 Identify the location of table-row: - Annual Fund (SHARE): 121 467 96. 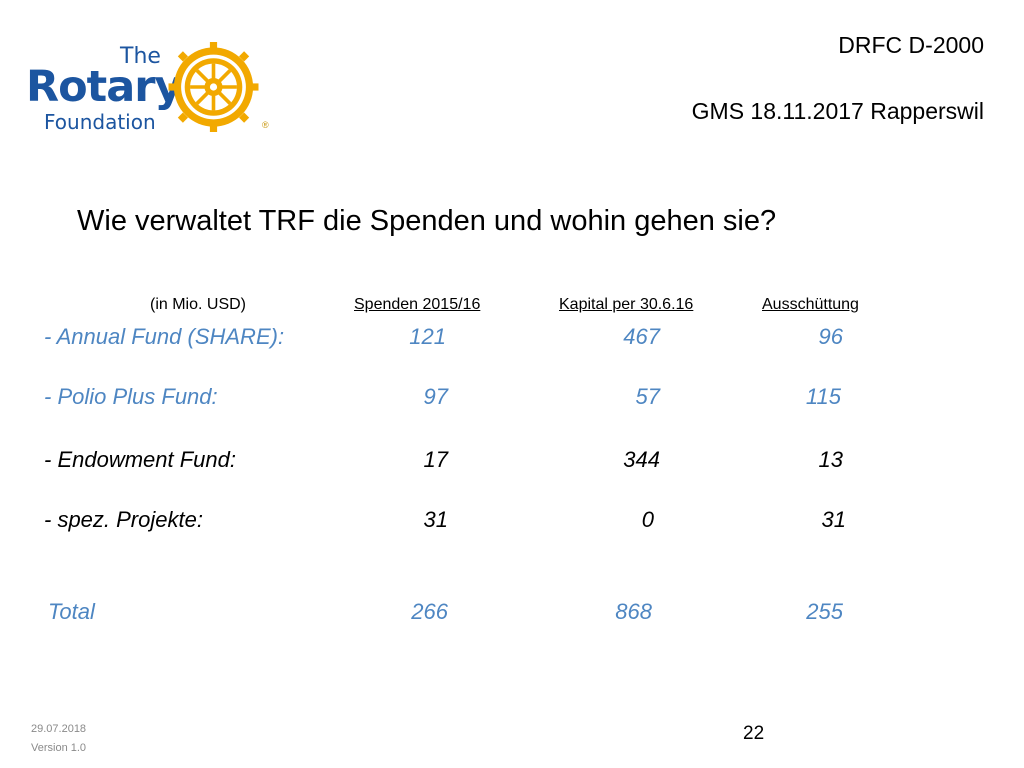
(512, 339).